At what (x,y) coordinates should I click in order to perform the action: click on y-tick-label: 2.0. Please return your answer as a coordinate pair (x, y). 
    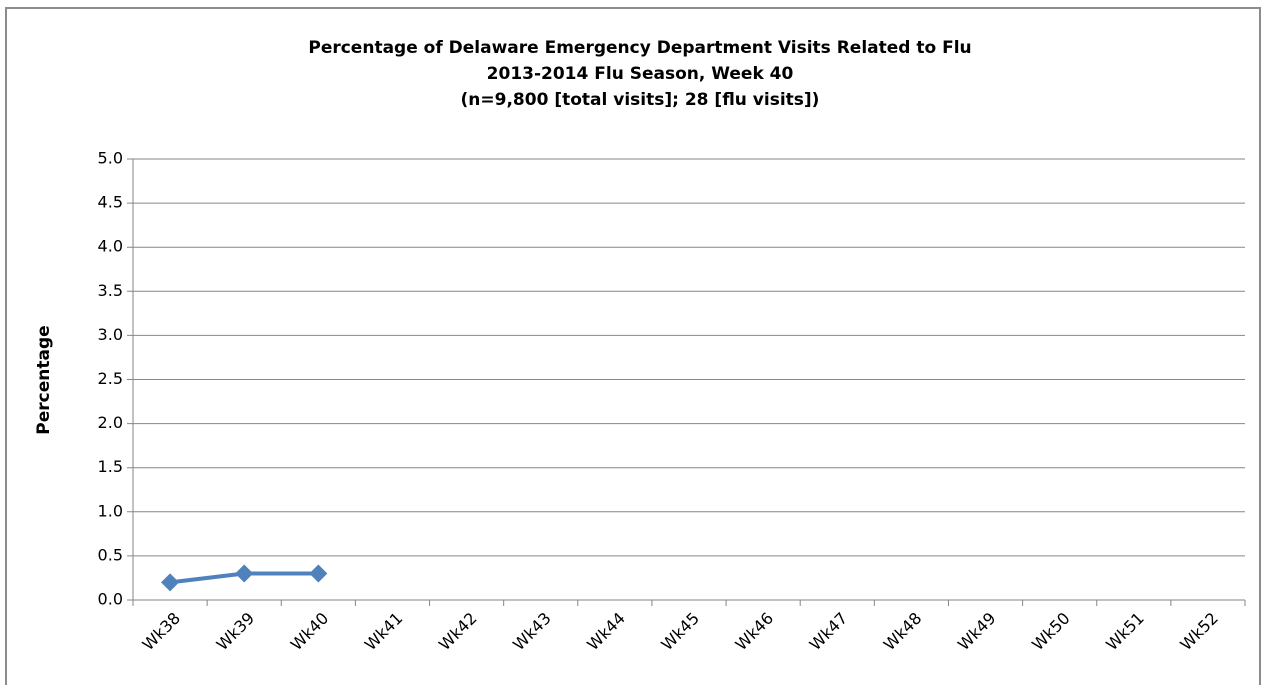
    Looking at the image, I should click on (110, 422).